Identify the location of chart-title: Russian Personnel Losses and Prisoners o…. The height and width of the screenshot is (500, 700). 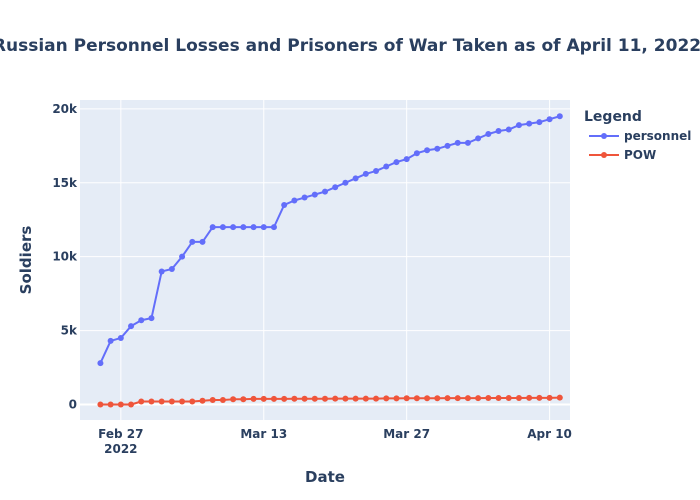
(350, 46).